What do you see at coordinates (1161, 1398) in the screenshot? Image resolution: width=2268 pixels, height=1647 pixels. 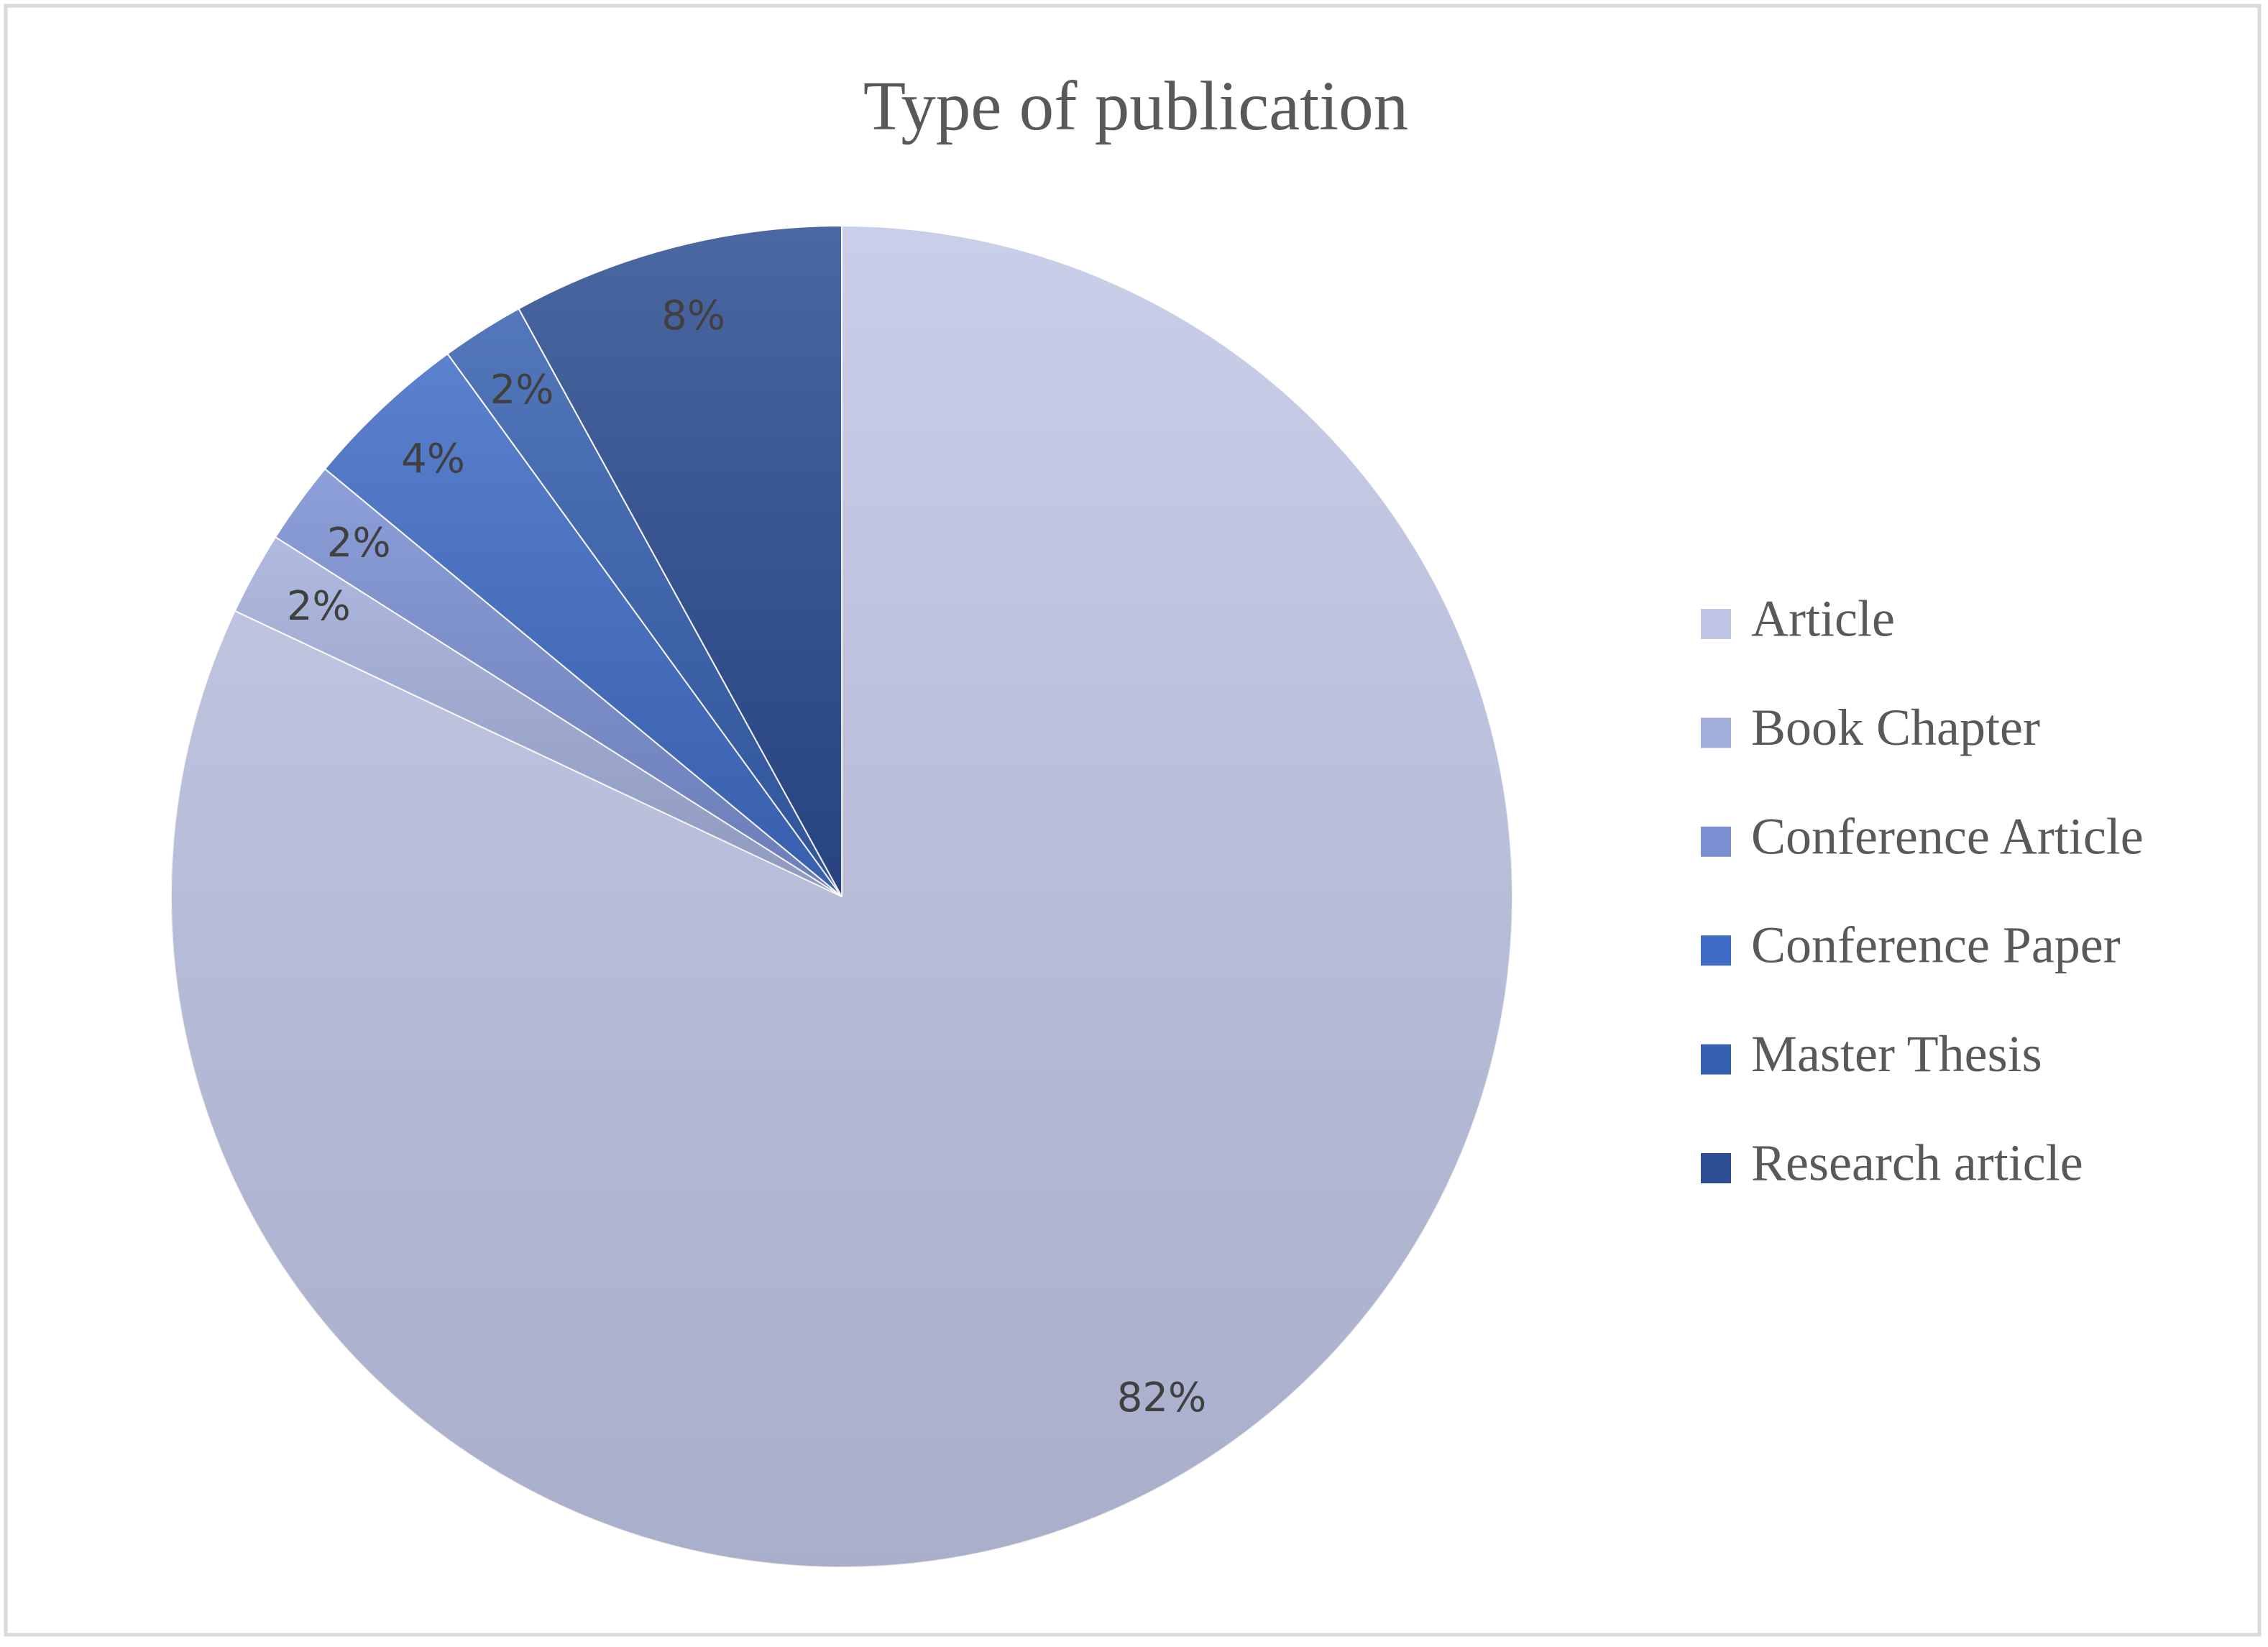 I see `data-label: 82%` at bounding box center [1161, 1398].